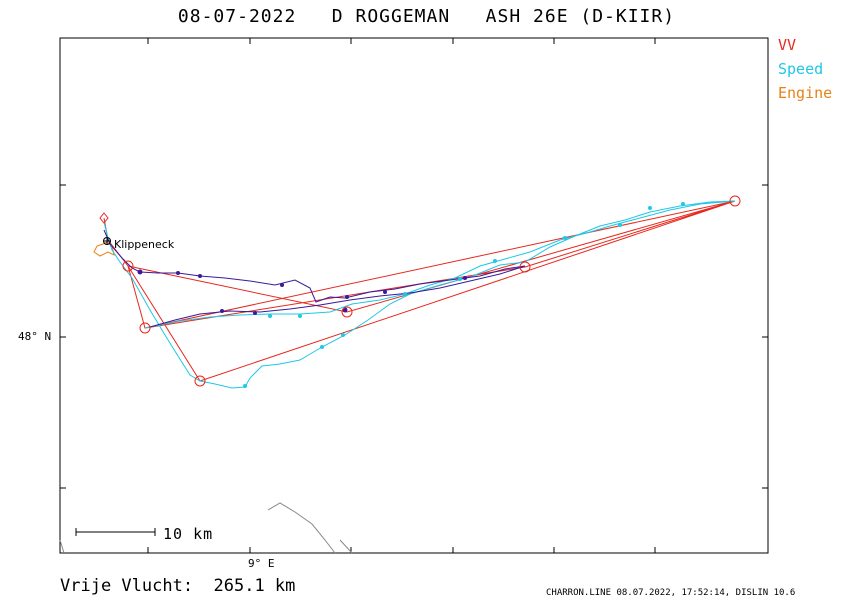  Describe the element at coordinates (301, 528) in the screenshot. I see `border-line` at that location.